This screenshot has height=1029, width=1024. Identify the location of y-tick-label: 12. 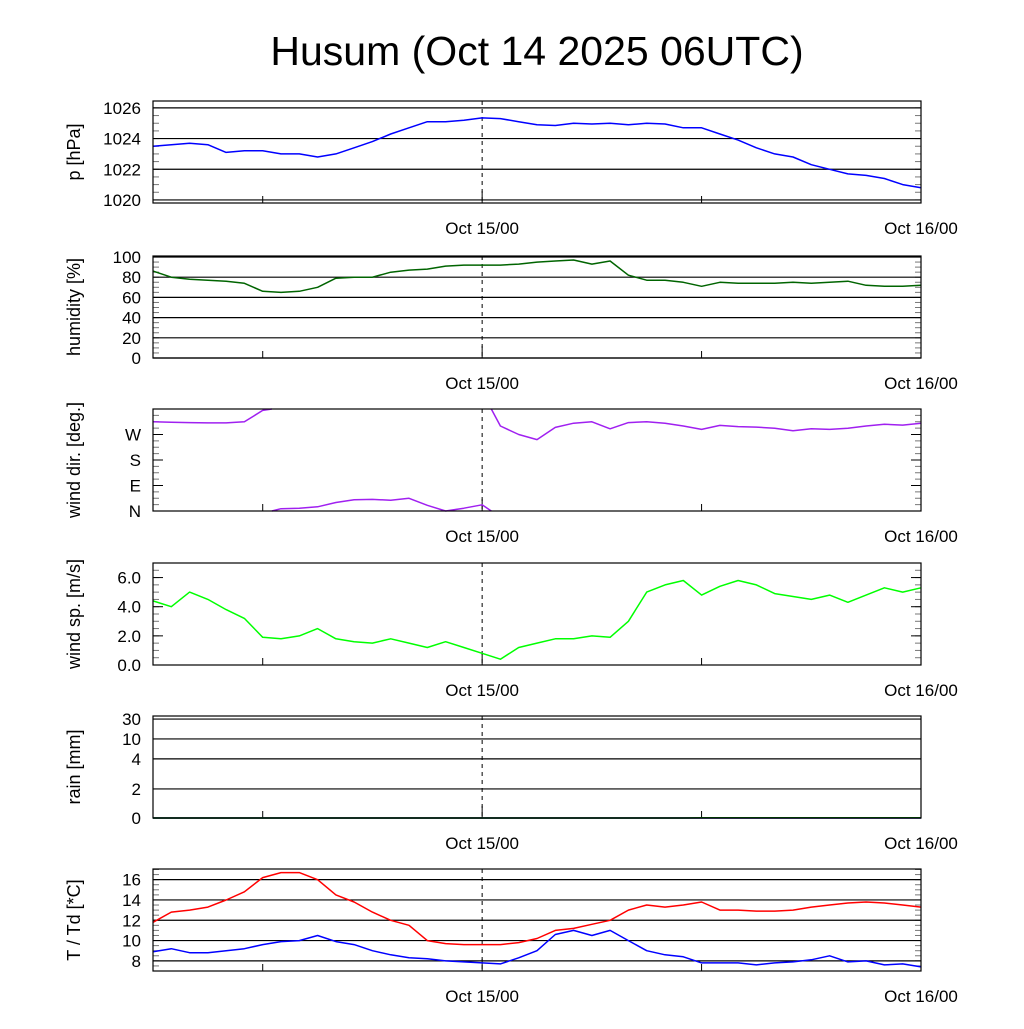
(131, 920).